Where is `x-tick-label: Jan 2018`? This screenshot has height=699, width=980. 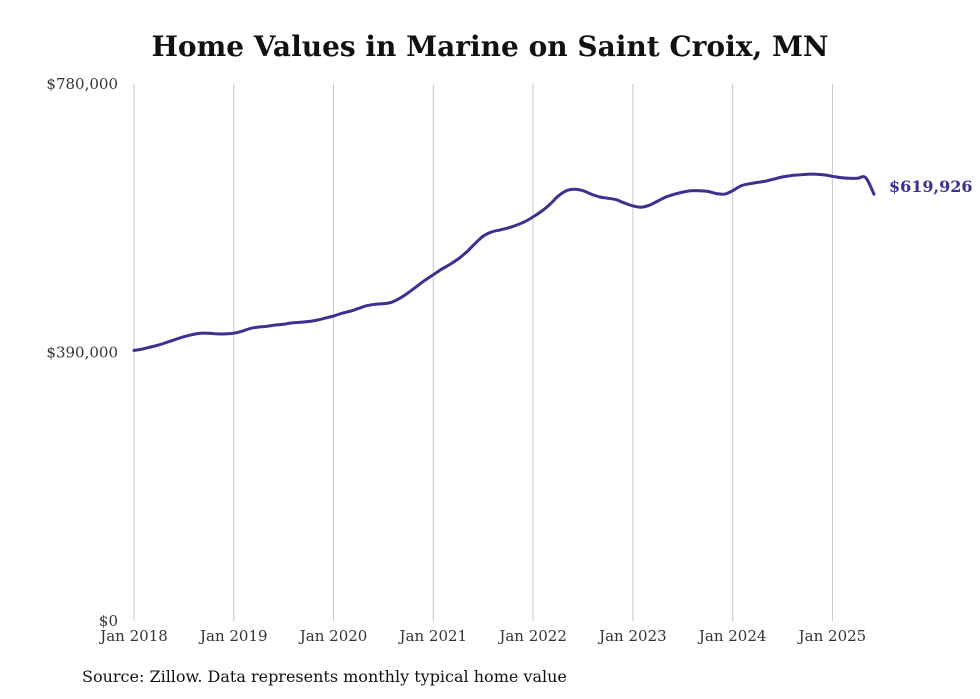
x-tick-label: Jan 2018 is located at coordinates (133, 636).